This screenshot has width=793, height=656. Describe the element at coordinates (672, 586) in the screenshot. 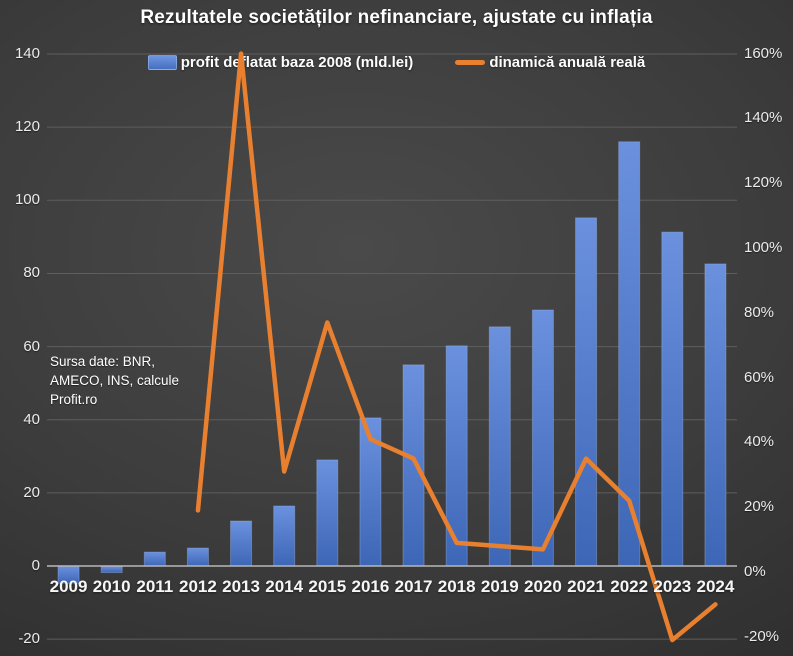

I see `x-axis-label-2023: 2023` at that location.